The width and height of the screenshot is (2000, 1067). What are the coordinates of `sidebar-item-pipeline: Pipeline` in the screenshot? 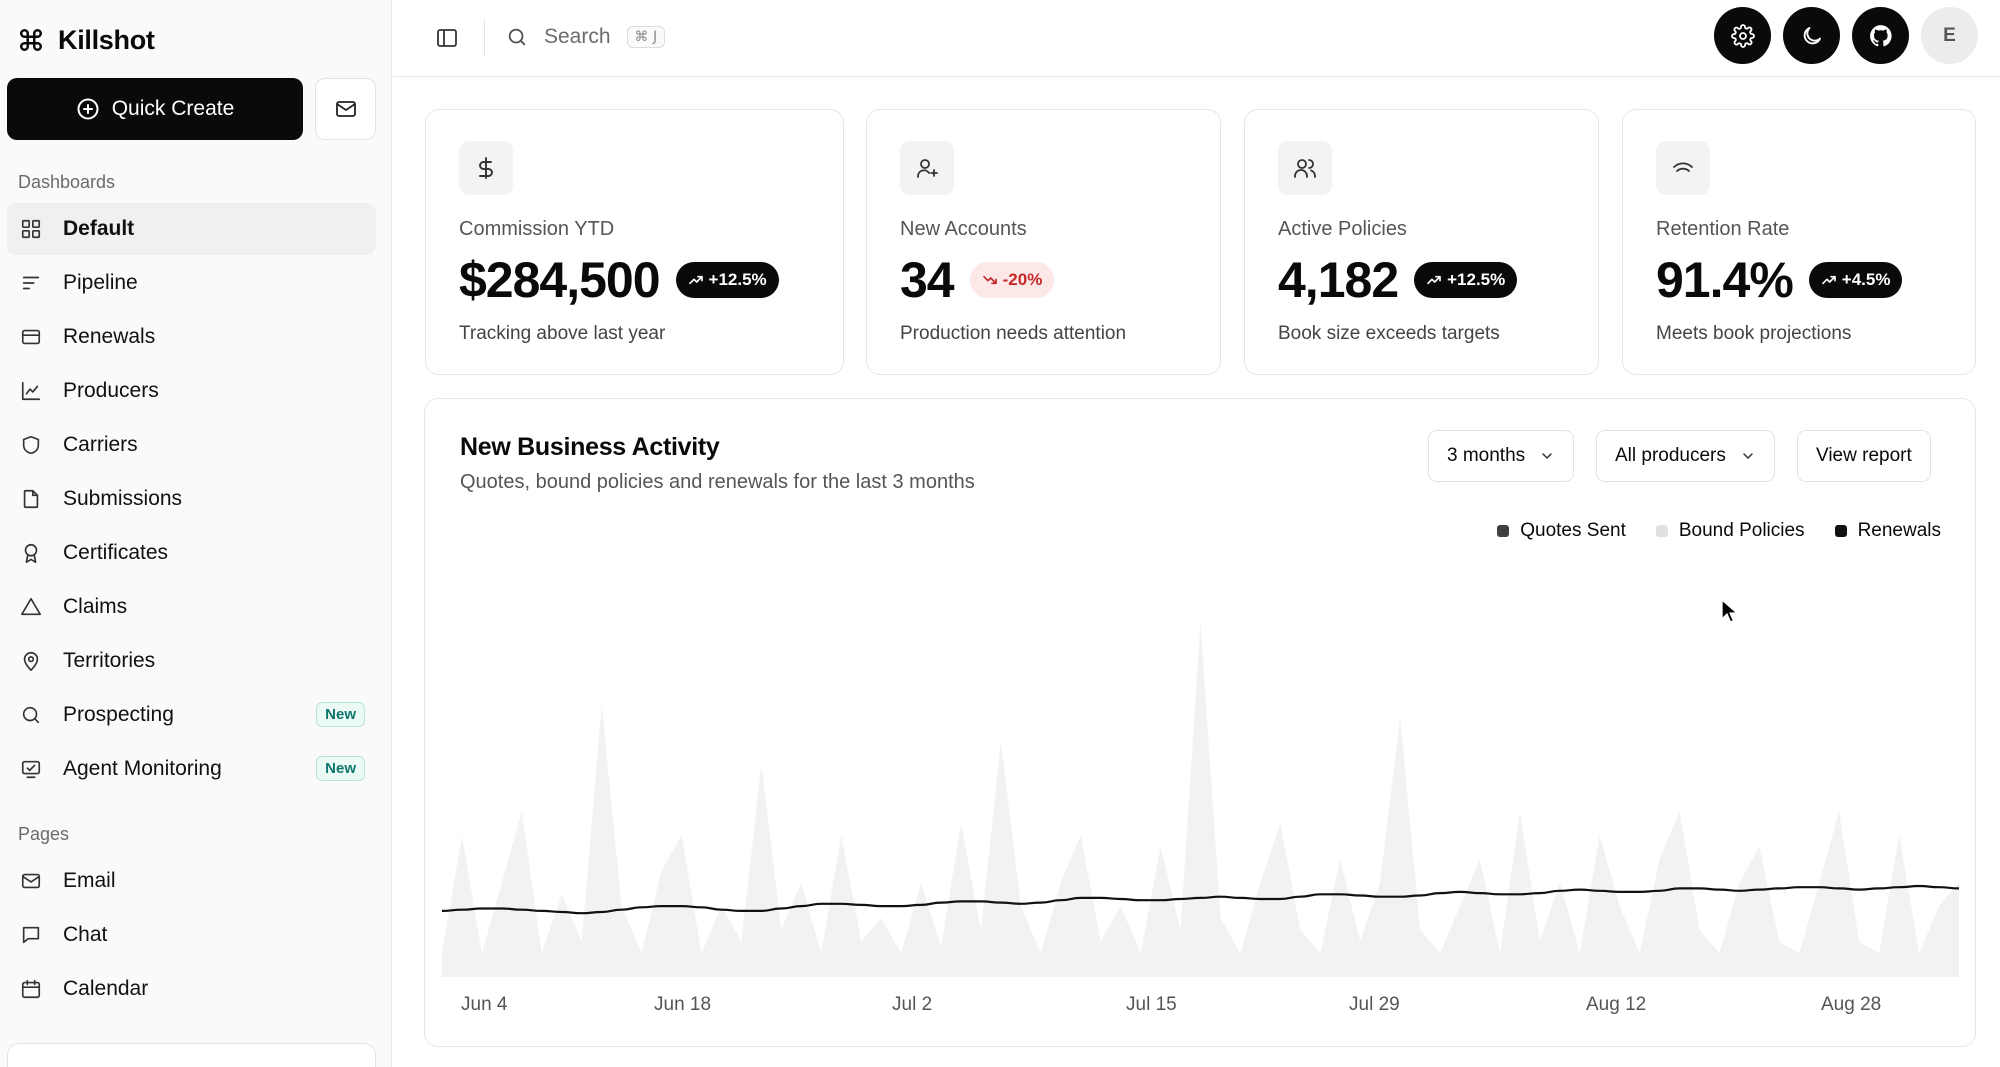 It's located at (191, 283).